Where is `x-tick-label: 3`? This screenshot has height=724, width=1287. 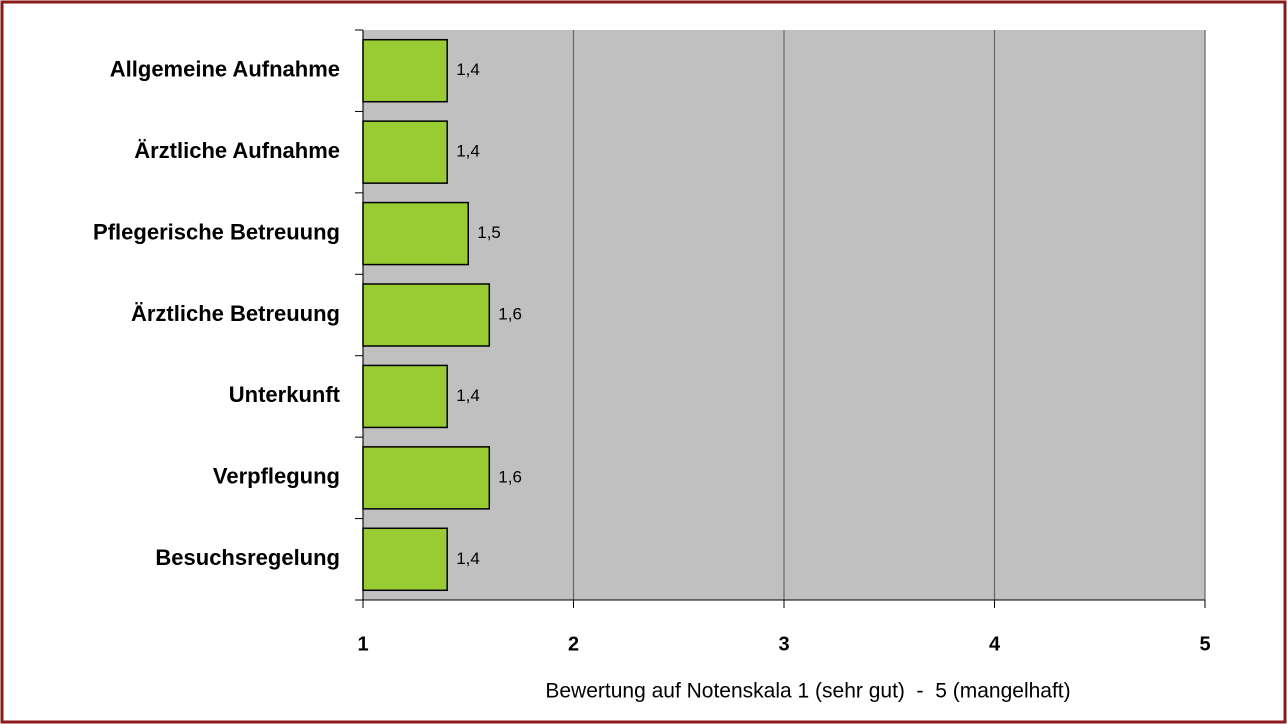 x-tick-label: 3 is located at coordinates (783, 644).